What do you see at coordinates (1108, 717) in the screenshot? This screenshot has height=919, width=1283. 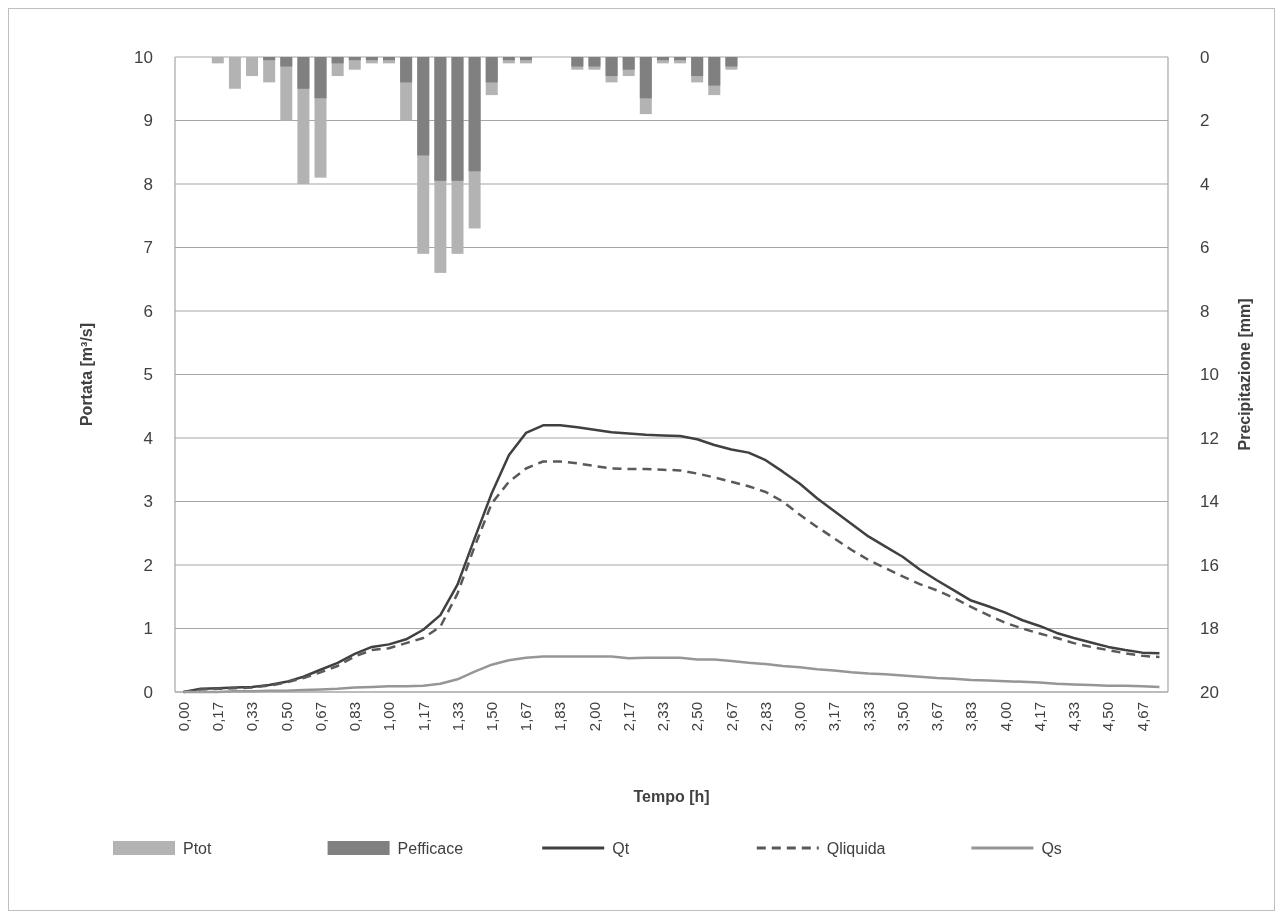 I see `x-tick-label: 4,50` at bounding box center [1108, 717].